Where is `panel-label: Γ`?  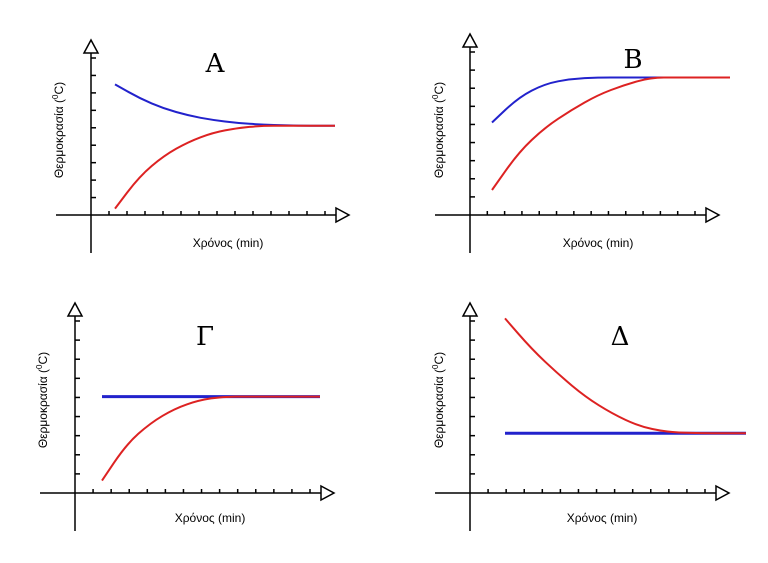 panel-label: Γ is located at coordinates (205, 337).